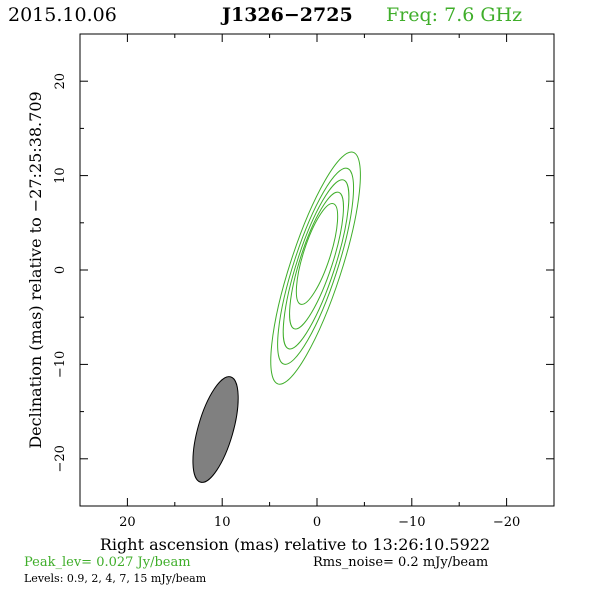 The height and width of the screenshot is (590, 590). Describe the element at coordinates (400, 562) in the screenshot. I see `rms-noise: Rms_noise= 0.2 mJy/beam` at that location.